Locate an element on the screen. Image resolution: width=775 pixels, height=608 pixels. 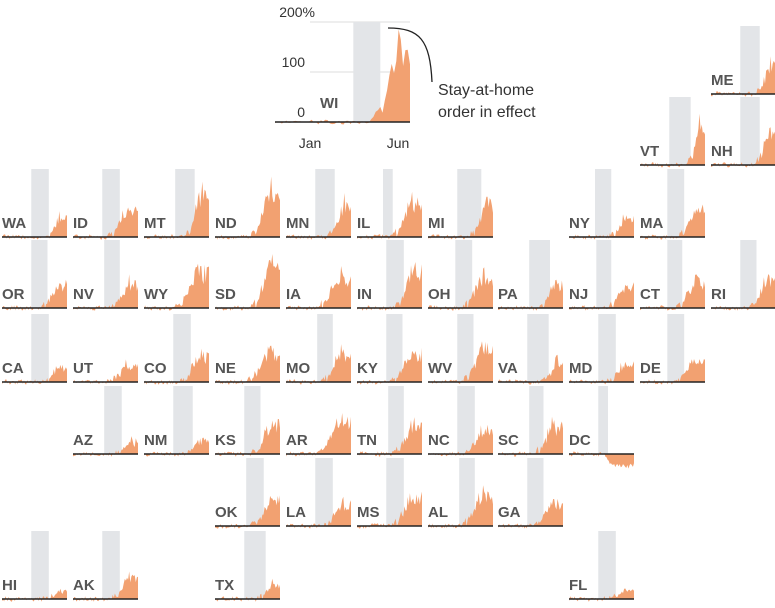
state-label-ne: NE is located at coordinates (225, 368).